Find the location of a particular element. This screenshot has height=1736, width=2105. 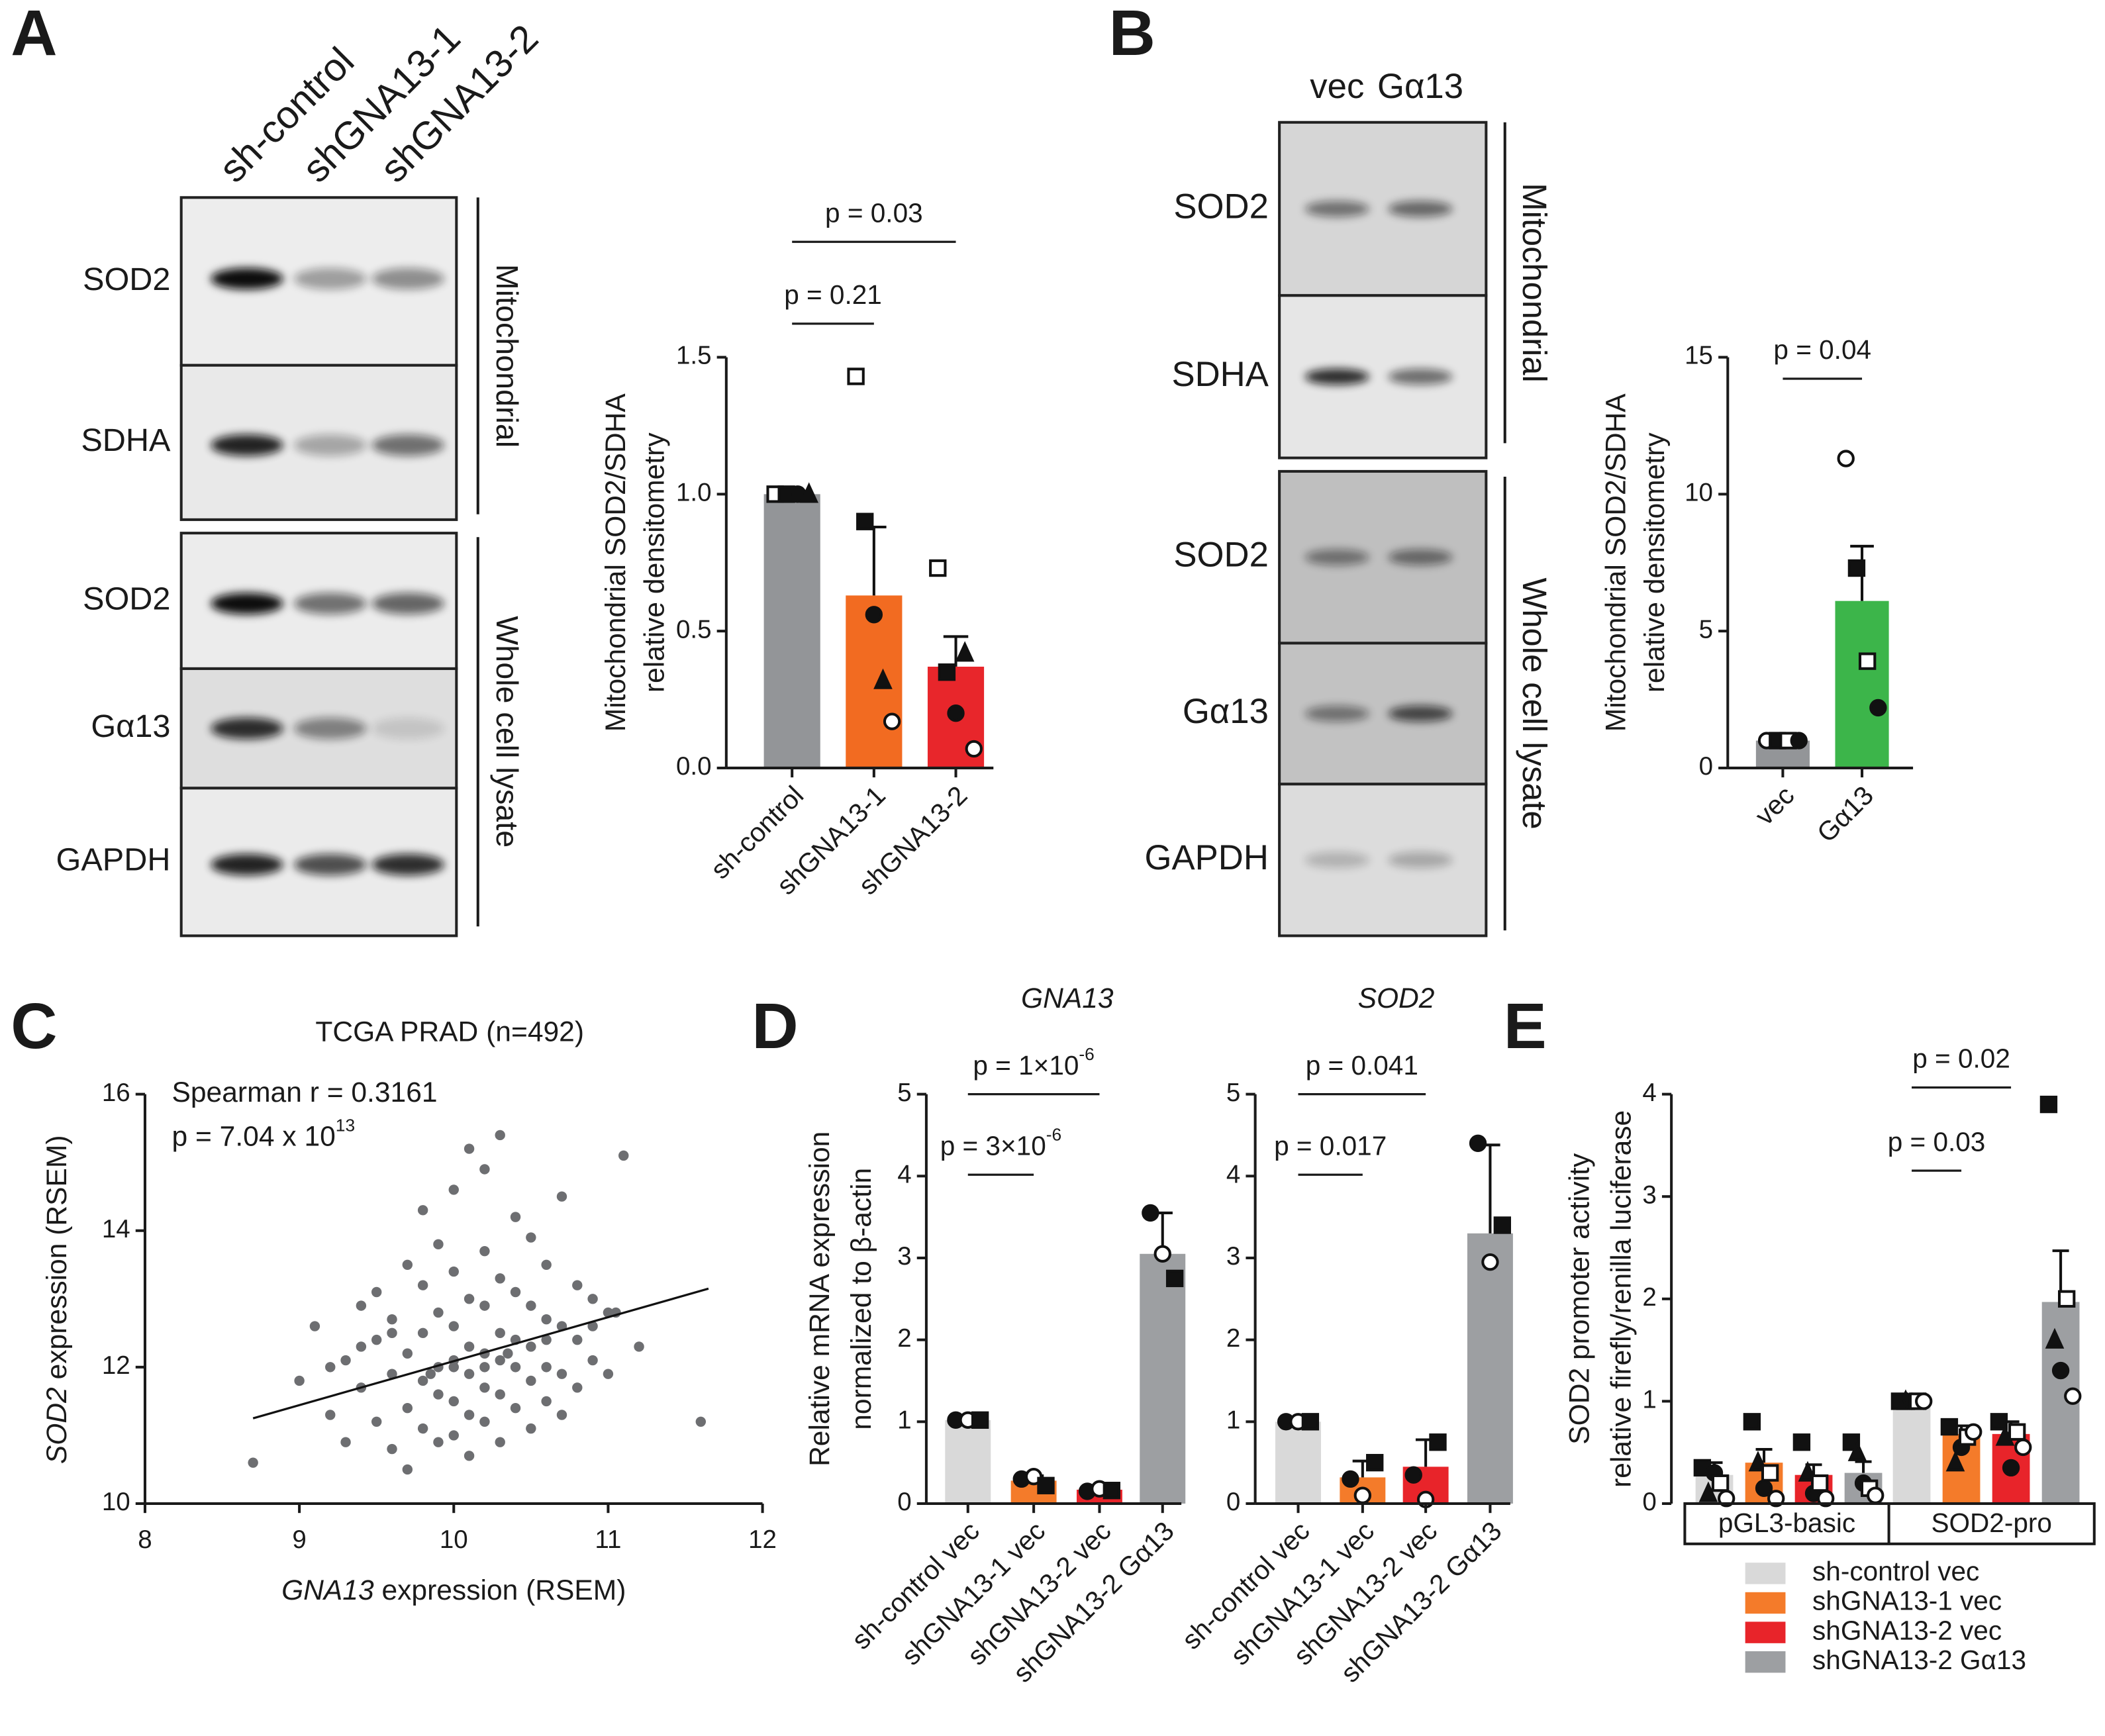

y-tick-label: 10 is located at coordinates (1699, 493).